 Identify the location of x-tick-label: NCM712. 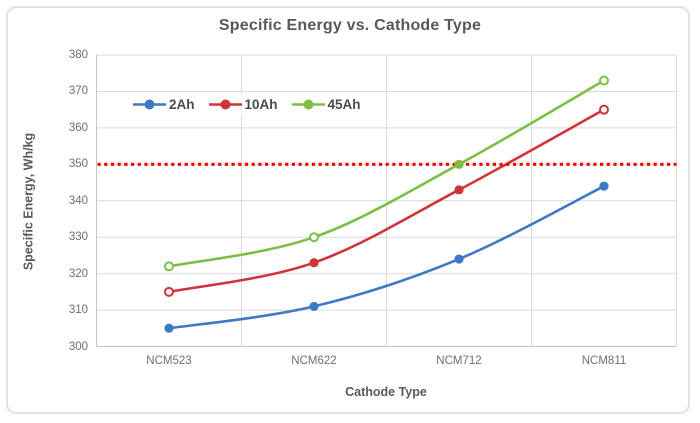
(459, 361).